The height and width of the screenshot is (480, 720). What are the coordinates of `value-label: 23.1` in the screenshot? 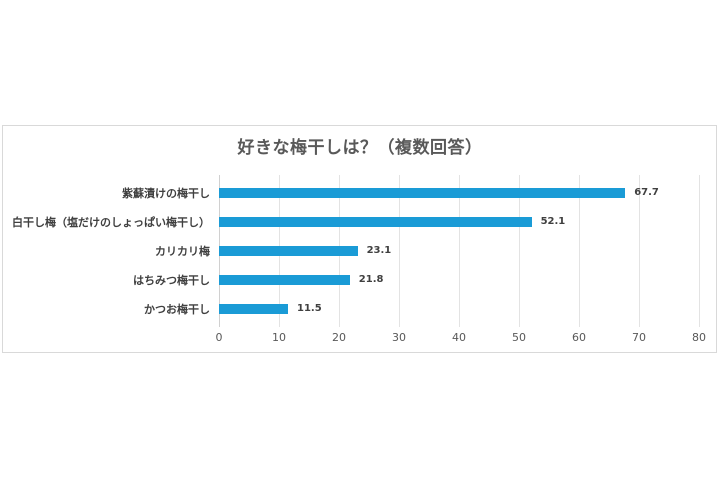 It's located at (379, 250).